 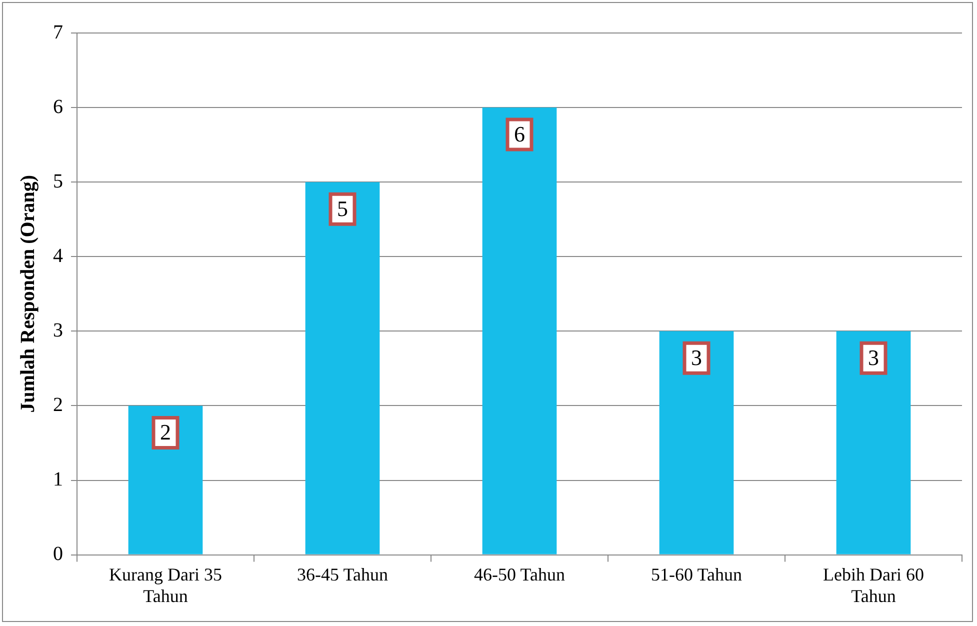 I want to click on y-tick-label: 4, so click(x=58, y=255).